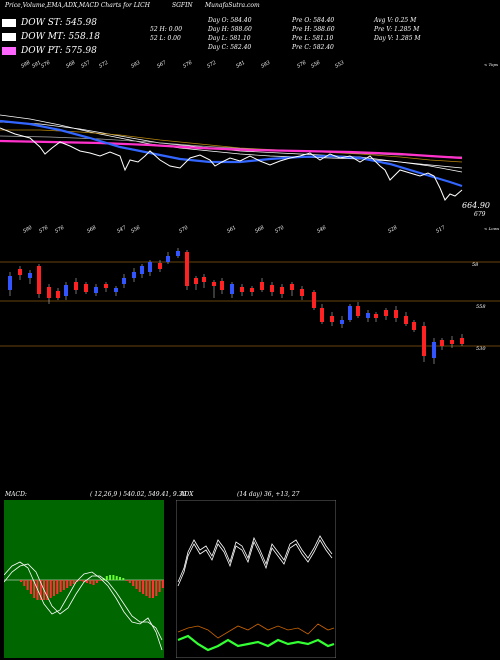 The height and width of the screenshot is (660, 500). I want to click on level-label-58: 58, so click(475, 265).